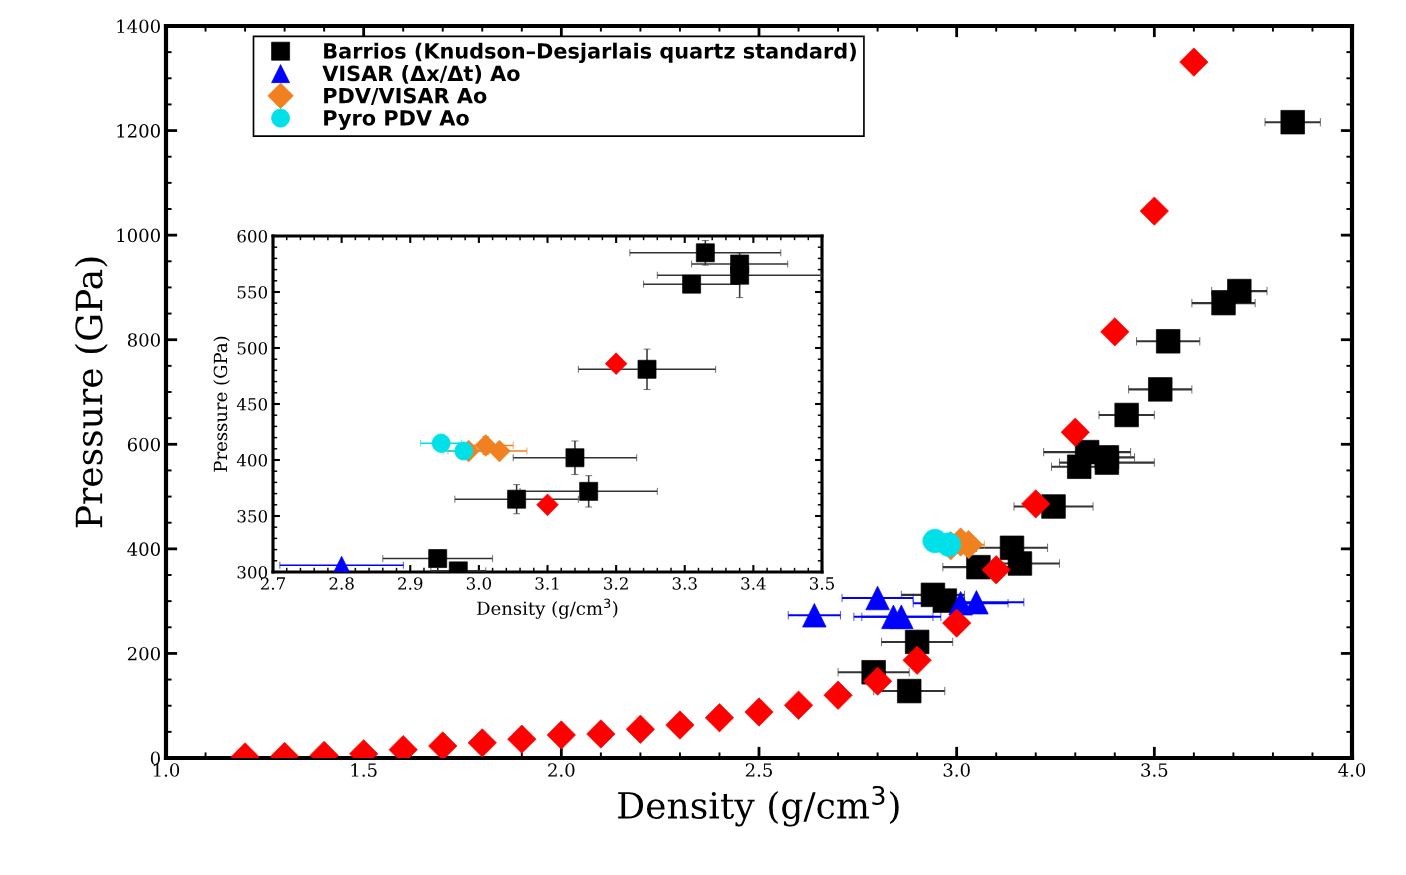  What do you see at coordinates (138, 235) in the screenshot?
I see `y-tick-label: 1000` at bounding box center [138, 235].